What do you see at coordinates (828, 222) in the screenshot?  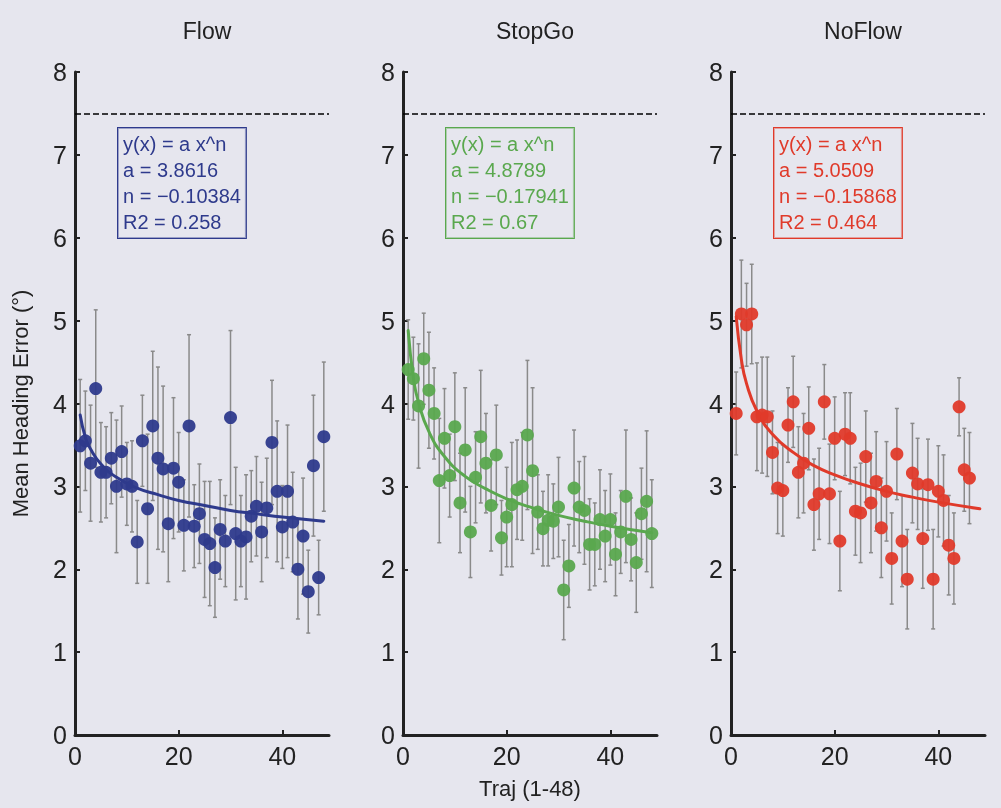 I see `annotation: R2 = 0.464` at bounding box center [828, 222].